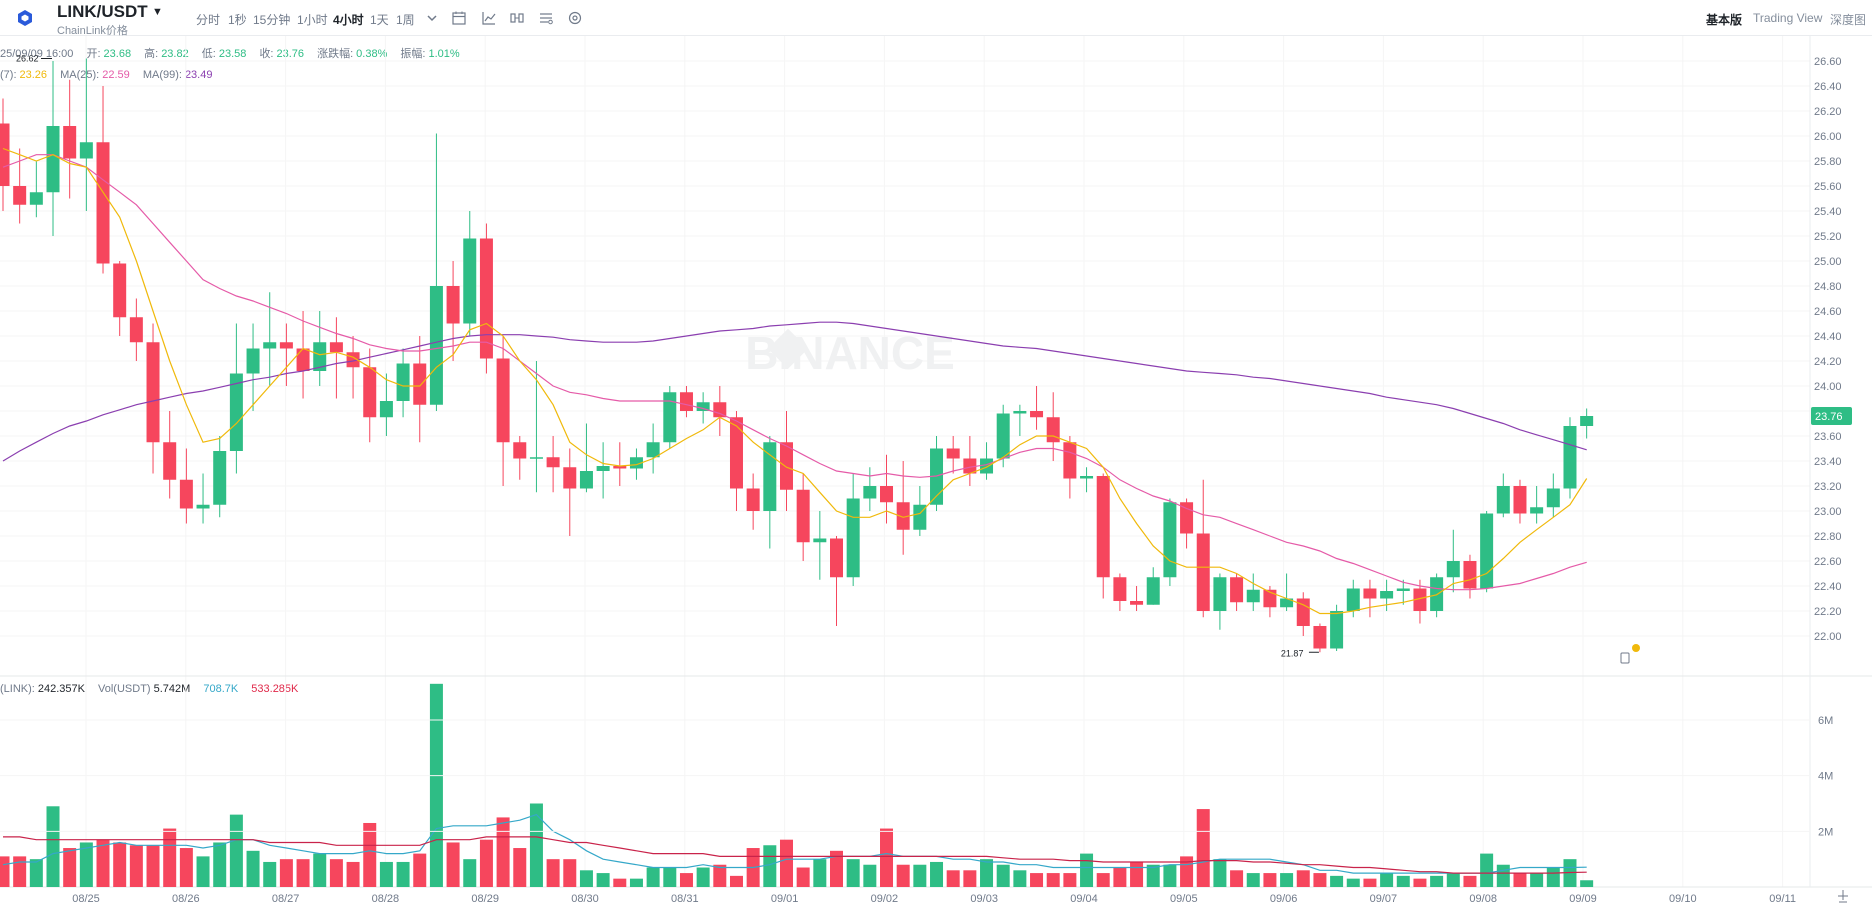  Describe the element at coordinates (1292, 653) in the screenshot. I see `low-marker-label: 21.87` at that location.